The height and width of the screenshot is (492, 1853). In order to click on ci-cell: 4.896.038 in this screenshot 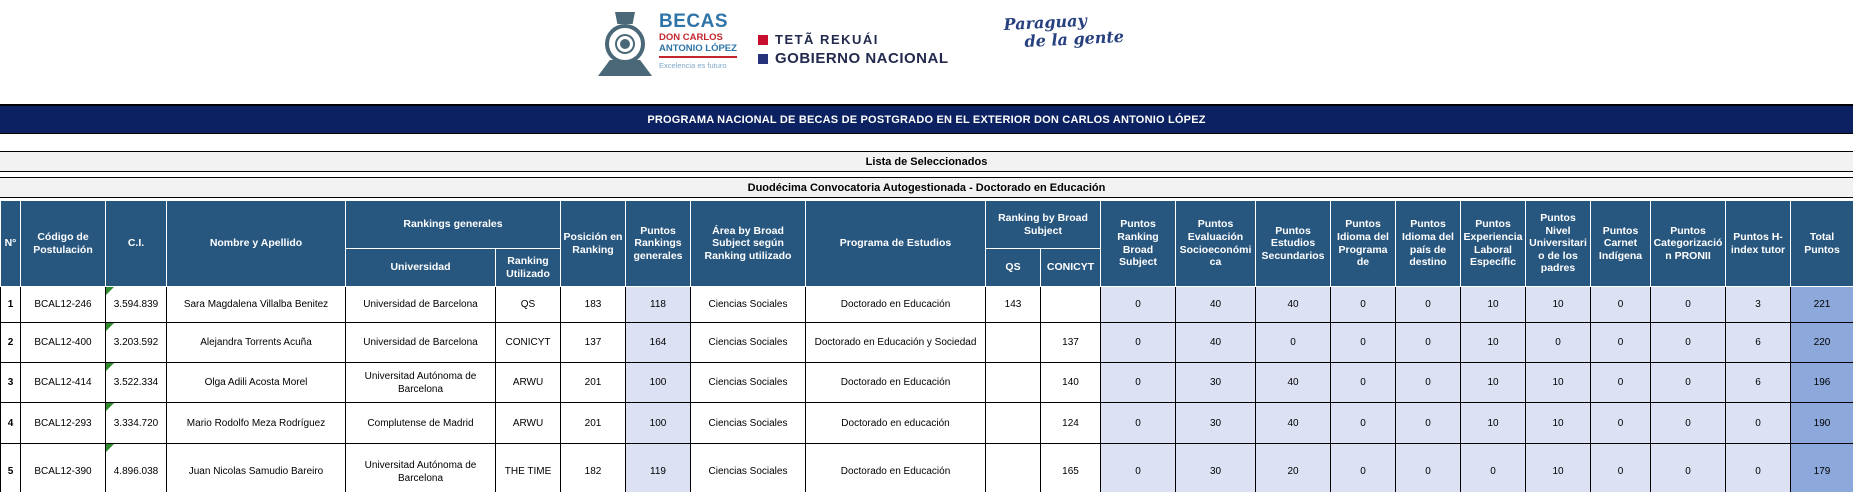, I will do `click(136, 467)`.